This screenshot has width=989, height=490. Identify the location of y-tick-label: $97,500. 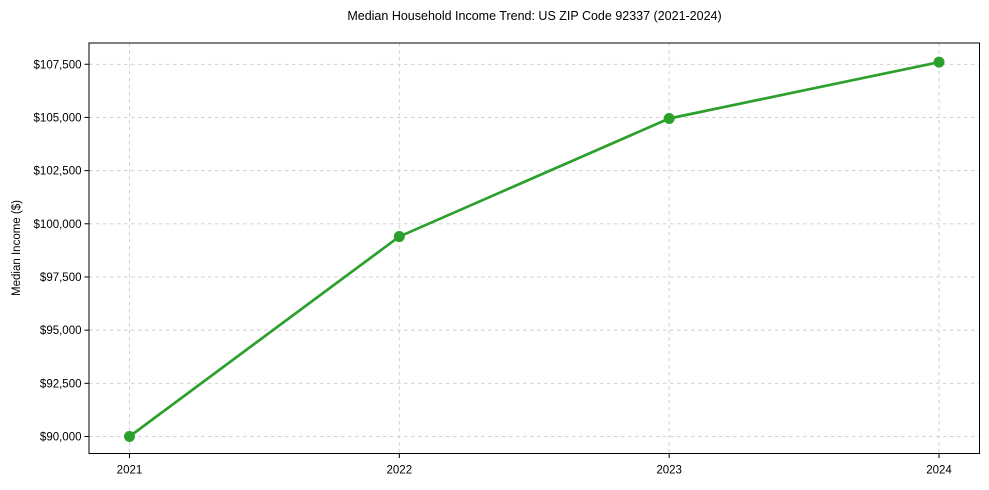
(61, 278).